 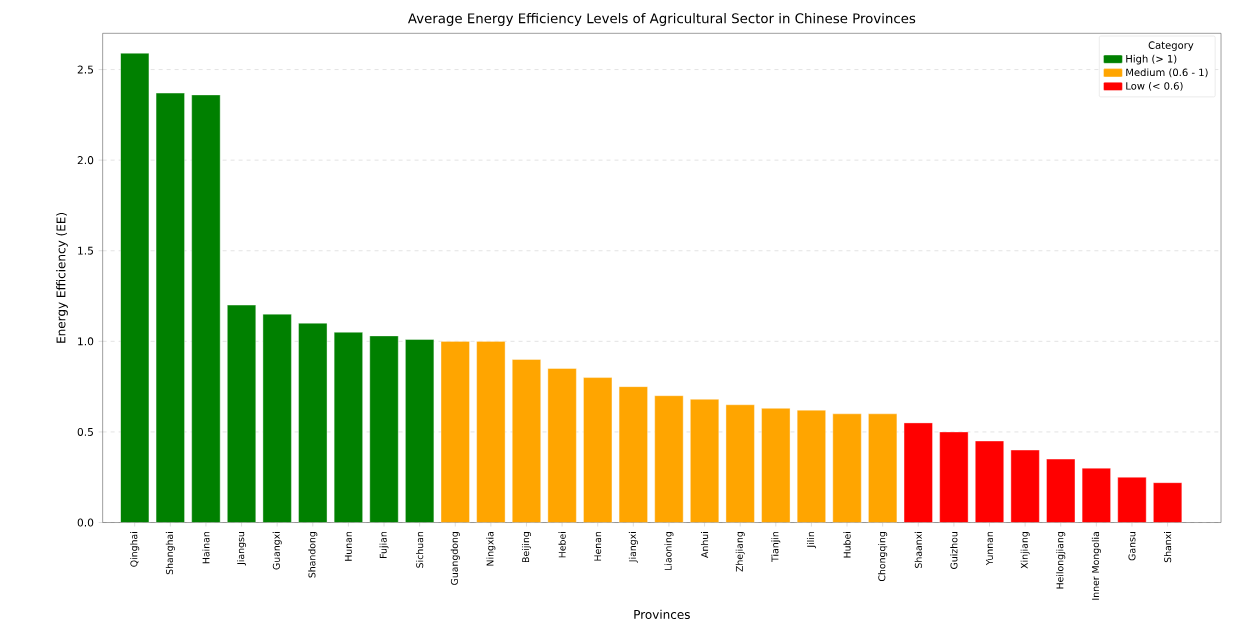 What do you see at coordinates (847, 545) in the screenshot?
I see `x-tick-label: Hubei` at bounding box center [847, 545].